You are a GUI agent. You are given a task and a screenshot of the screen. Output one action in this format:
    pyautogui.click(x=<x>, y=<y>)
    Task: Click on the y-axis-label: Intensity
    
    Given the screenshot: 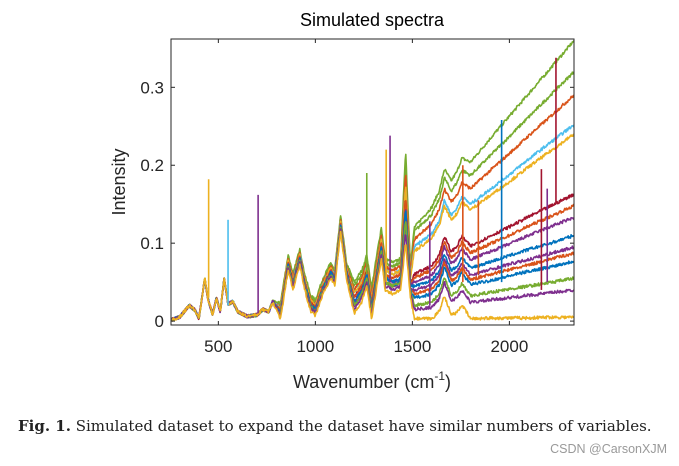 What is the action you would take?
    pyautogui.click(x=119, y=181)
    